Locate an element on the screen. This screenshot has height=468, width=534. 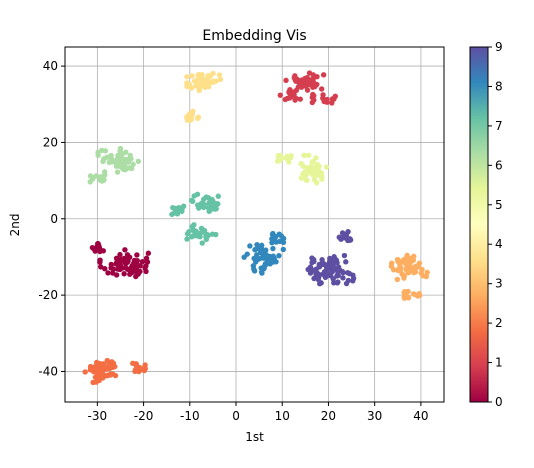
y-tick-label: 0 is located at coordinates (54, 219).